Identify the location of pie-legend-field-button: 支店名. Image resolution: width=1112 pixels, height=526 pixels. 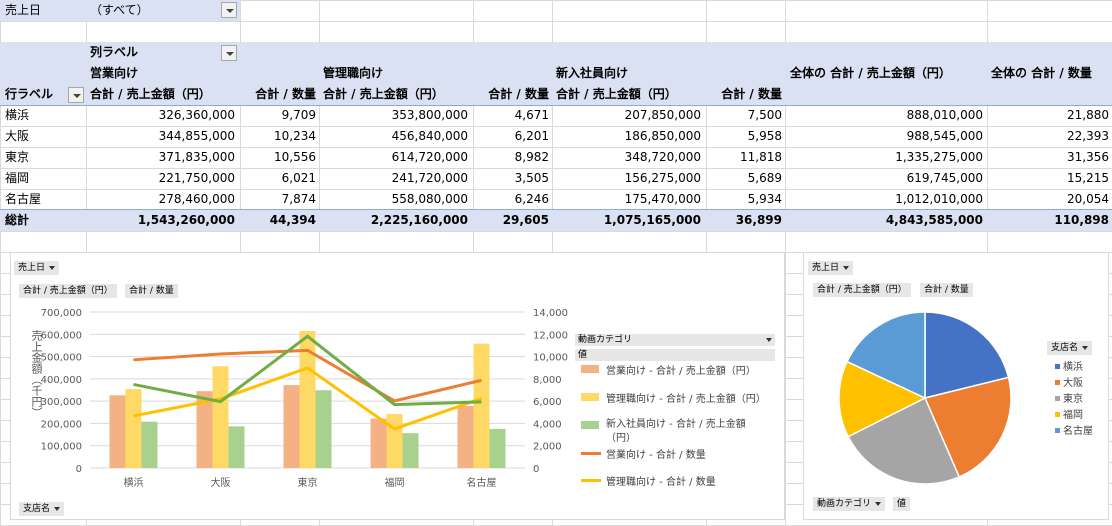
(1070, 348).